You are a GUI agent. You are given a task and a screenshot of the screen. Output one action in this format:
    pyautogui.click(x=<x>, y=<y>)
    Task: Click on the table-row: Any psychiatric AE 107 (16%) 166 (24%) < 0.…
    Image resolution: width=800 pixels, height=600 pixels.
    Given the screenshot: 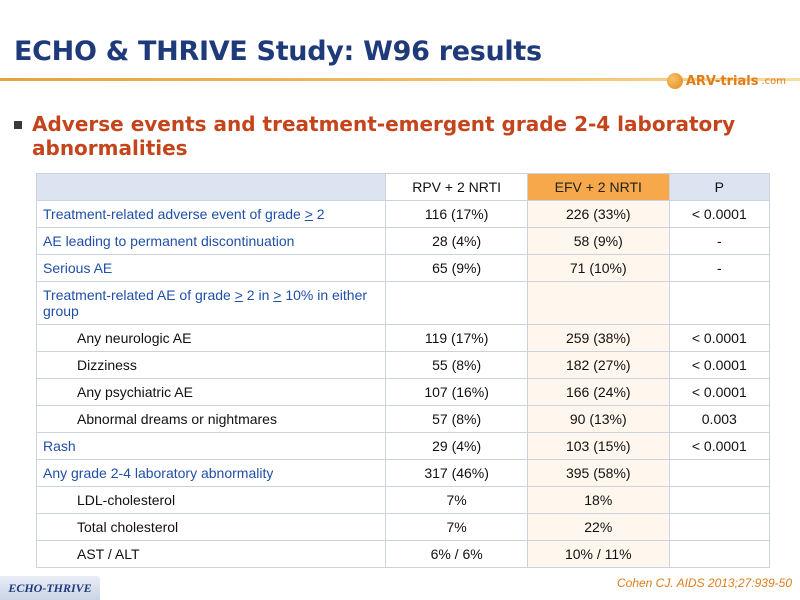 What is the action you would take?
    pyautogui.click(x=403, y=392)
    